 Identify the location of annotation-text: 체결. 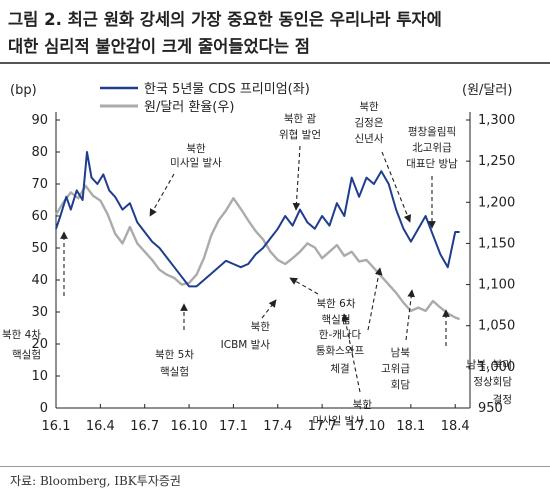
(339, 369).